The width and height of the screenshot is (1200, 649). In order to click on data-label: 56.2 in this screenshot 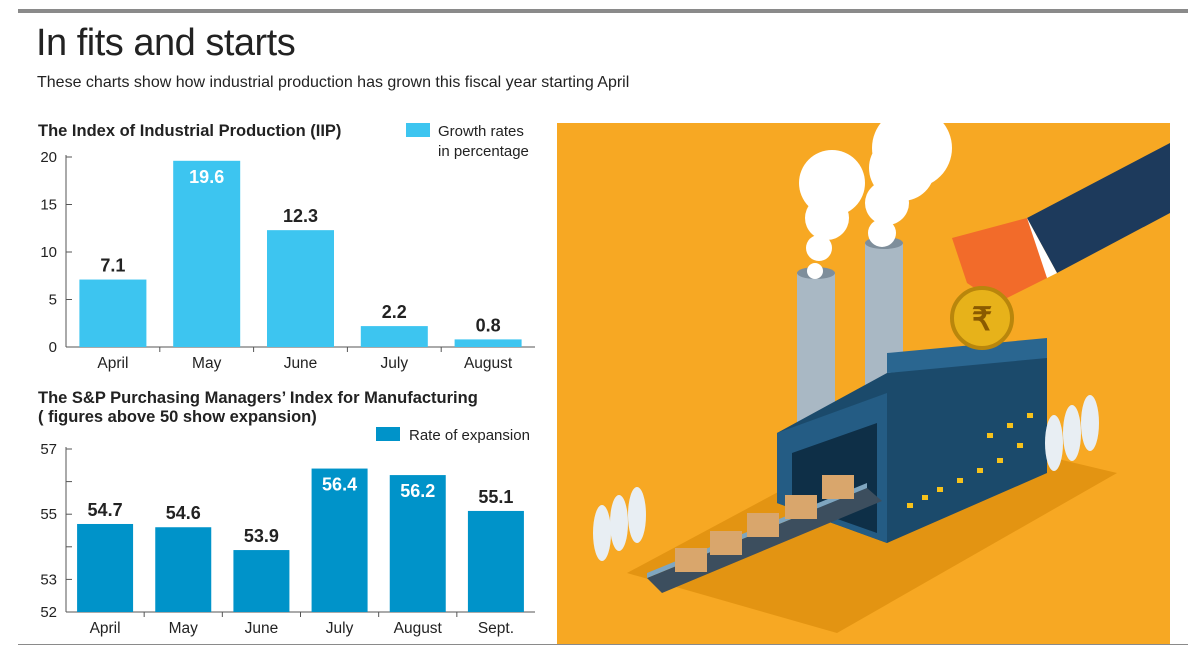, I will do `click(417, 491)`.